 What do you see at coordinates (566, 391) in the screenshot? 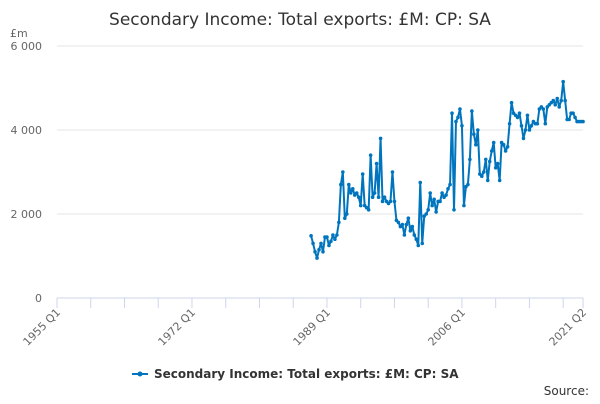
I see `source-label: Source:` at bounding box center [566, 391].